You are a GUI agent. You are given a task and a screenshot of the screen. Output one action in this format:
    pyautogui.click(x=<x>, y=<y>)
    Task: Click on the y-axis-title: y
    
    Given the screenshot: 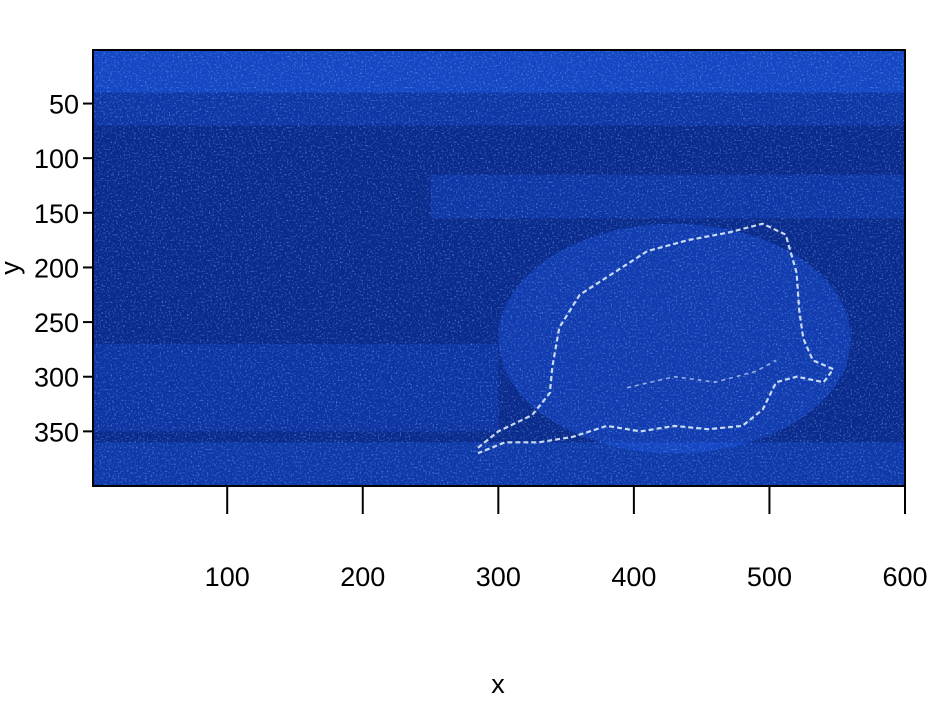 What is the action you would take?
    pyautogui.click(x=12, y=268)
    